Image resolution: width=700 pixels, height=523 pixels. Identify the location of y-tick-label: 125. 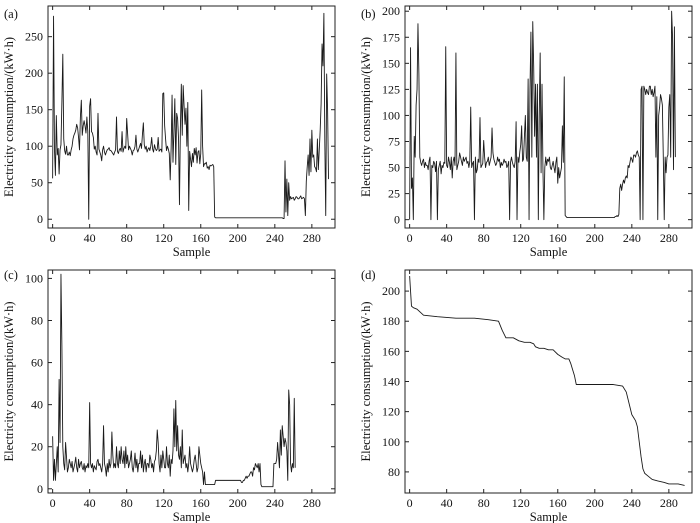
(391, 89).